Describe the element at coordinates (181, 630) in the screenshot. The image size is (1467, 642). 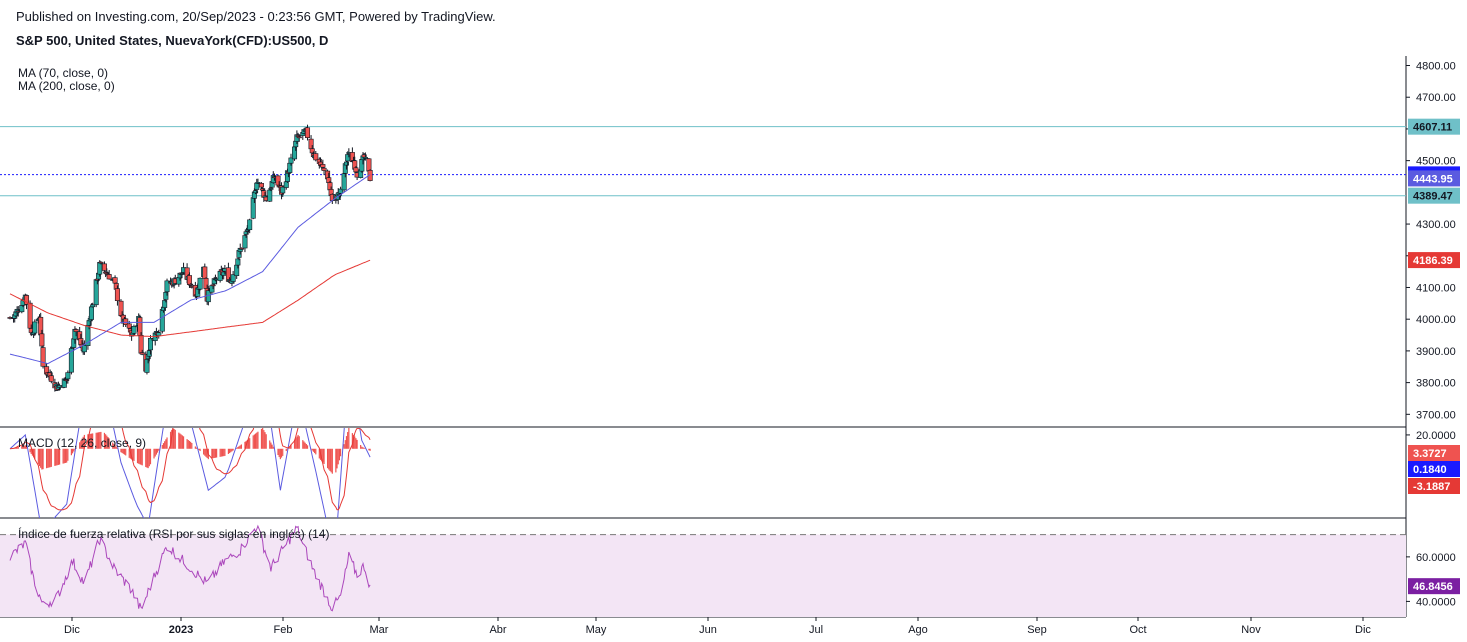
I see `time-tick-label: 2023` at that location.